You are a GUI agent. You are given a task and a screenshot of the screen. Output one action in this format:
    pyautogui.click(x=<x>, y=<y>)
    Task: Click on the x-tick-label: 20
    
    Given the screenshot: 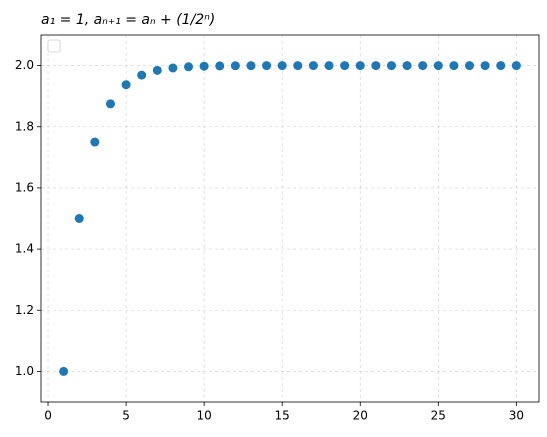 What is the action you would take?
    pyautogui.click(x=360, y=416)
    